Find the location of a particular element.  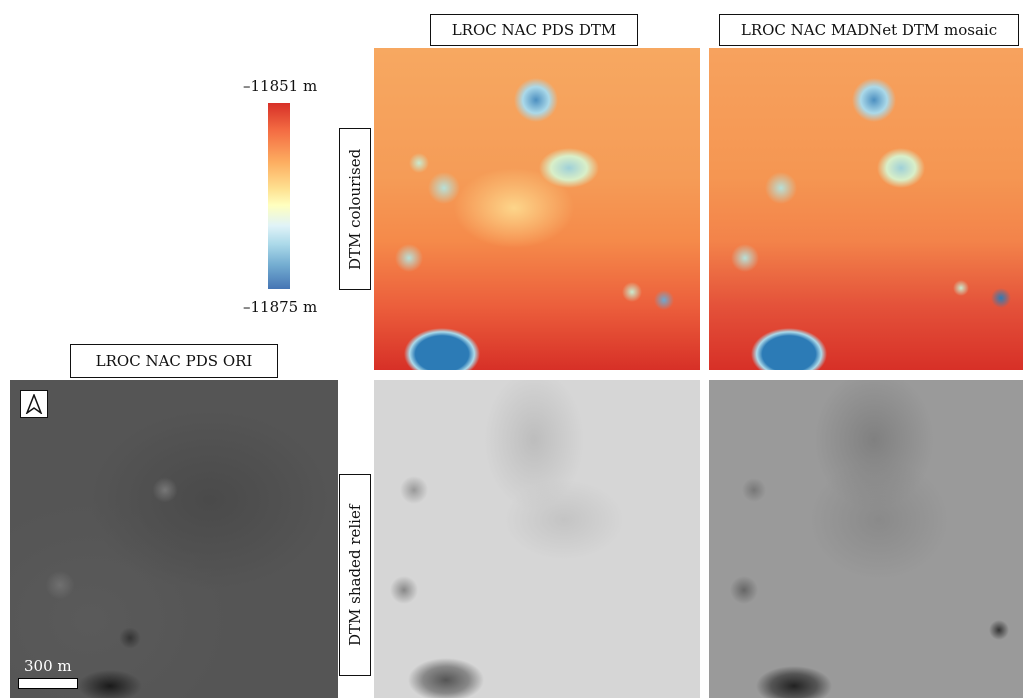

row-label-dtm-shaded-relief: DTM shaded relief is located at coordinates (355, 575).